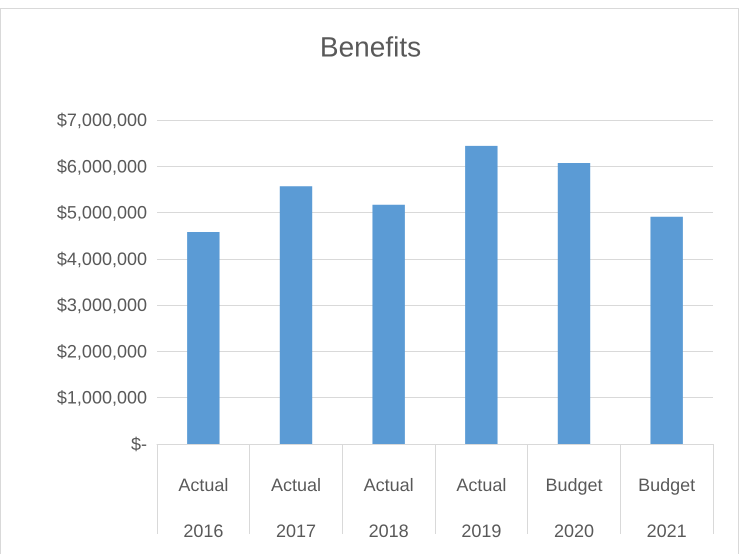 This screenshot has height=554, width=741. Describe the element at coordinates (138, 444) in the screenshot. I see `y-tick-label: $-` at that location.